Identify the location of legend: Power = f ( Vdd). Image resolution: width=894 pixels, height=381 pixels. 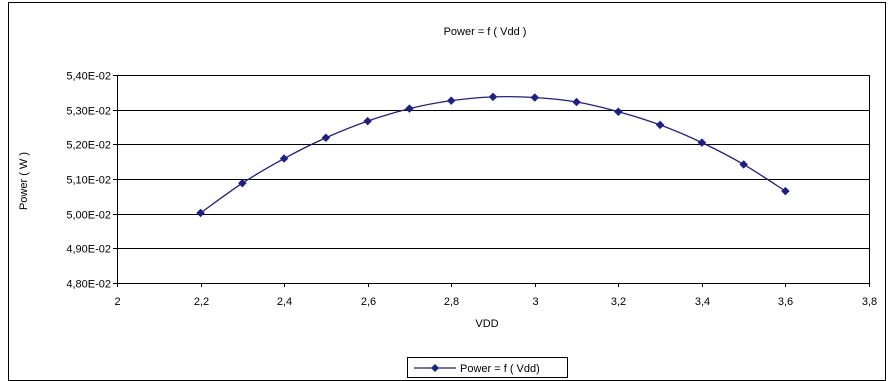
(487, 367).